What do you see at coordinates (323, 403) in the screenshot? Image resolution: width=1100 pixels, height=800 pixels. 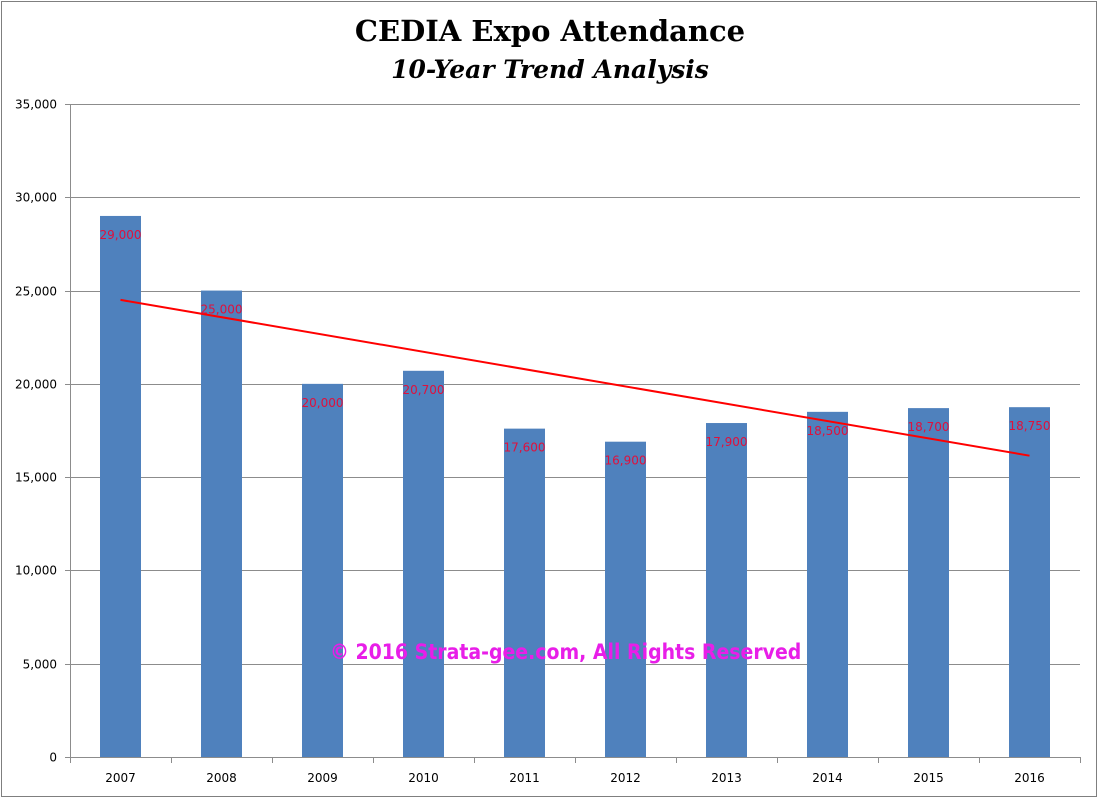 I see `data-label: 20,000` at bounding box center [323, 403].